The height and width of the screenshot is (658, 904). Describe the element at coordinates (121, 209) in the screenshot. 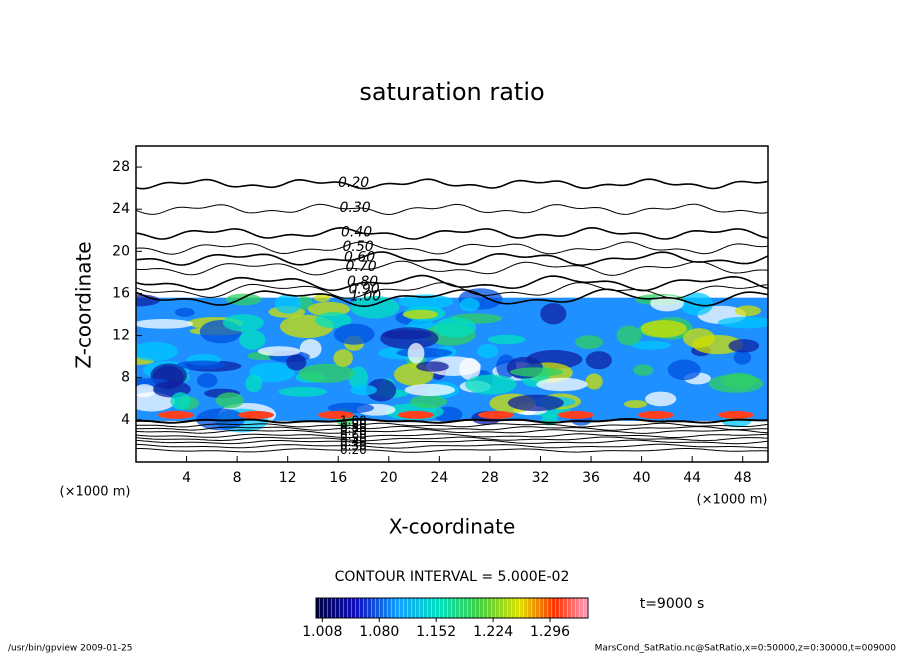

I see `y-tick-label: 24` at that location.